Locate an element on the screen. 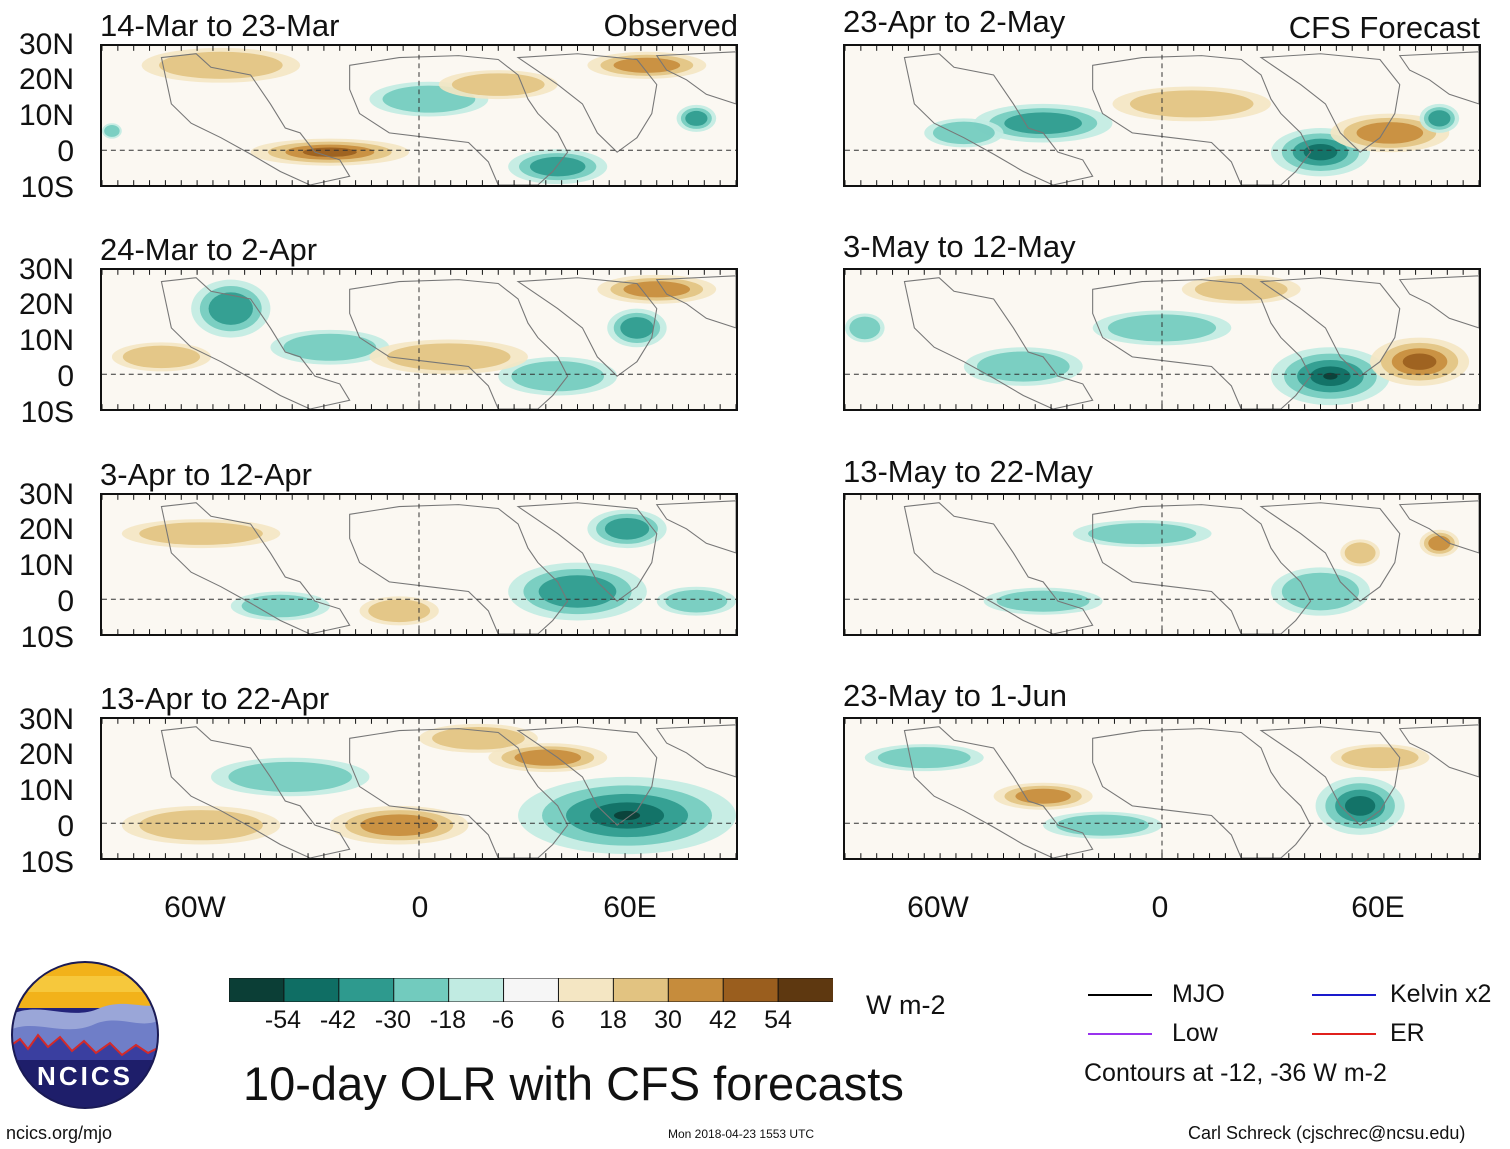 The image size is (1510, 1149). legend-swatch-kelvin is located at coordinates (1344, 995).